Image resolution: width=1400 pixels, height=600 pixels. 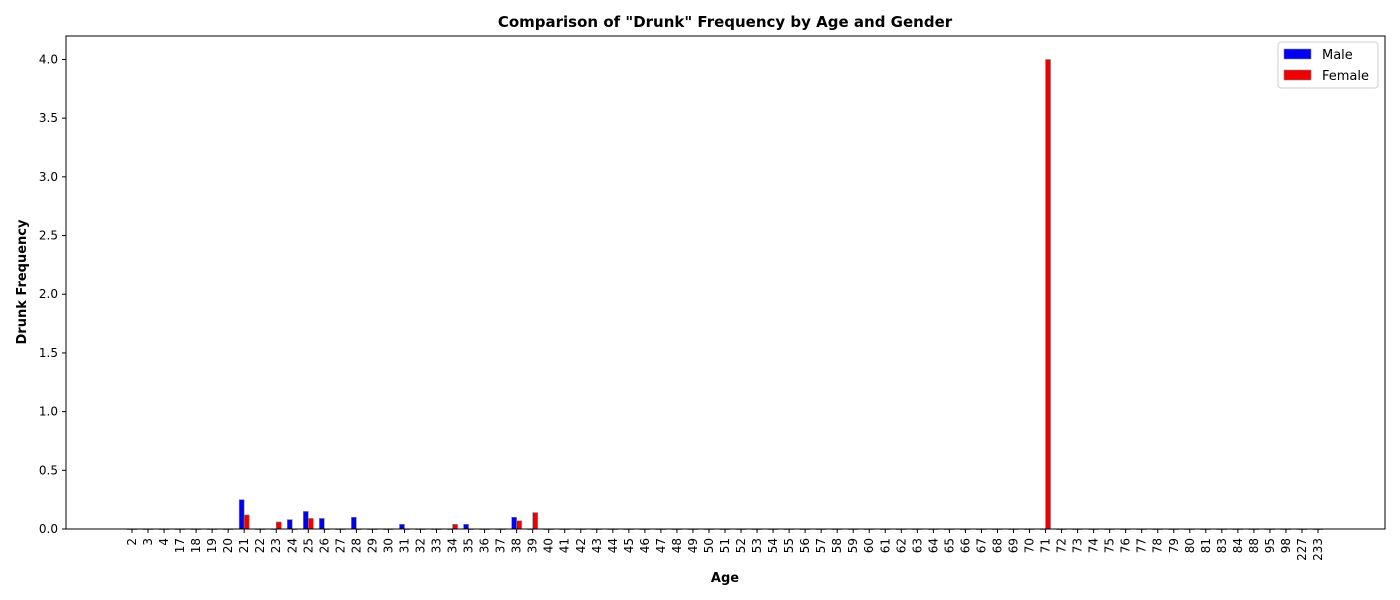 What do you see at coordinates (48, 470) in the screenshot?
I see `y-tick-label: 0.5` at bounding box center [48, 470].